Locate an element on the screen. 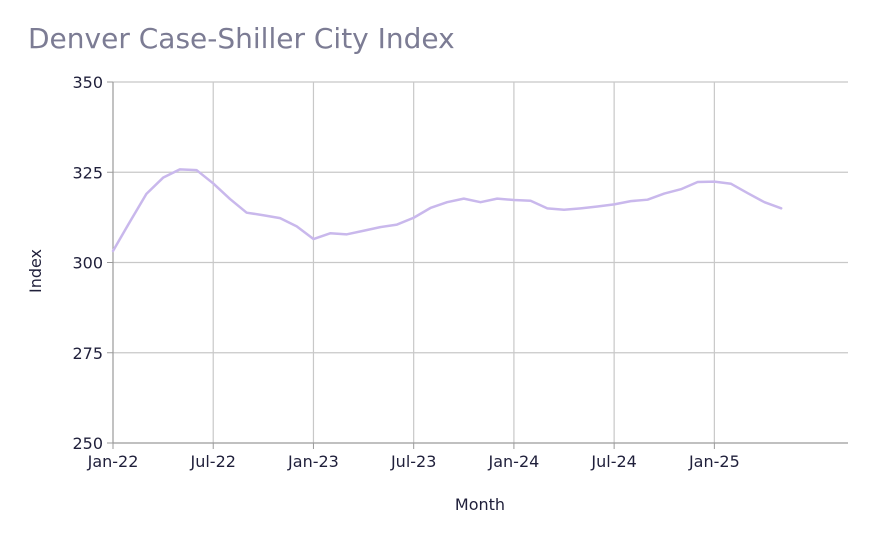  y-tick-label: 350 is located at coordinates (87, 82).